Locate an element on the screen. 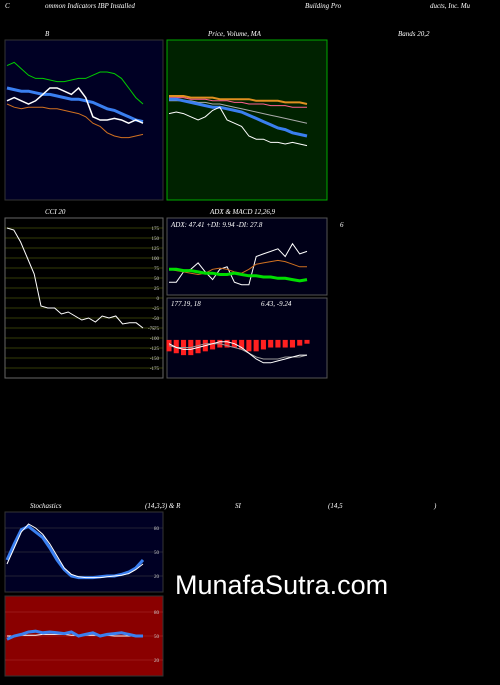 The height and width of the screenshot is (685, 500). indicator-text: 6.43, -9.24 is located at coordinates (276, 304).